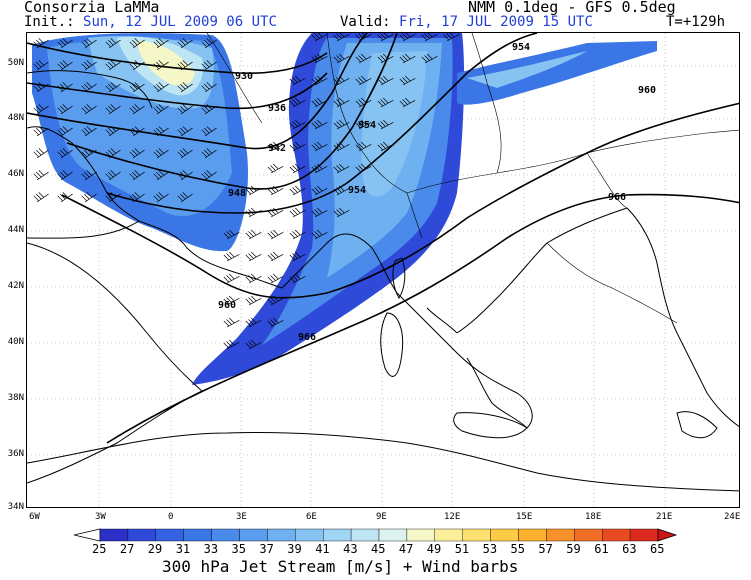  What do you see at coordinates (667, 535) in the screenshot?
I see `colorbar-over-arrow` at bounding box center [667, 535].